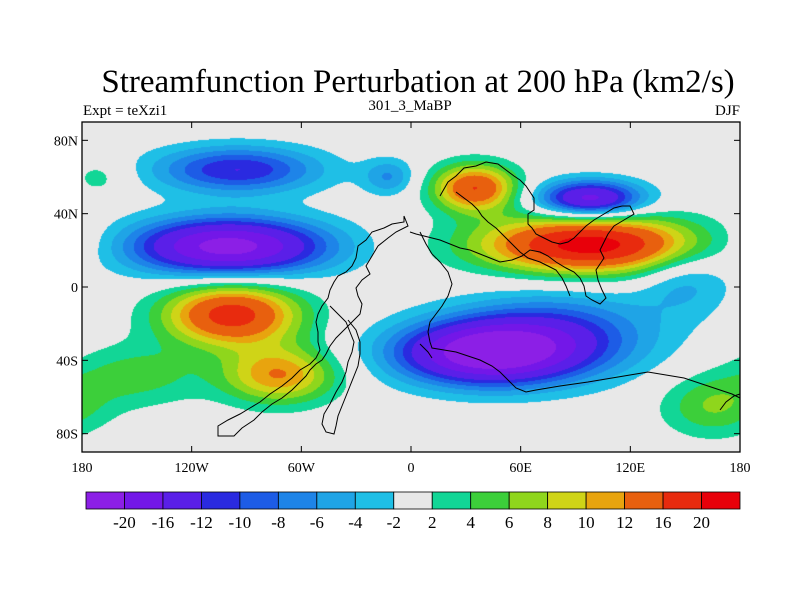  Describe the element at coordinates (66, 141) in the screenshot. I see `y-tick-label: 80N` at that location.